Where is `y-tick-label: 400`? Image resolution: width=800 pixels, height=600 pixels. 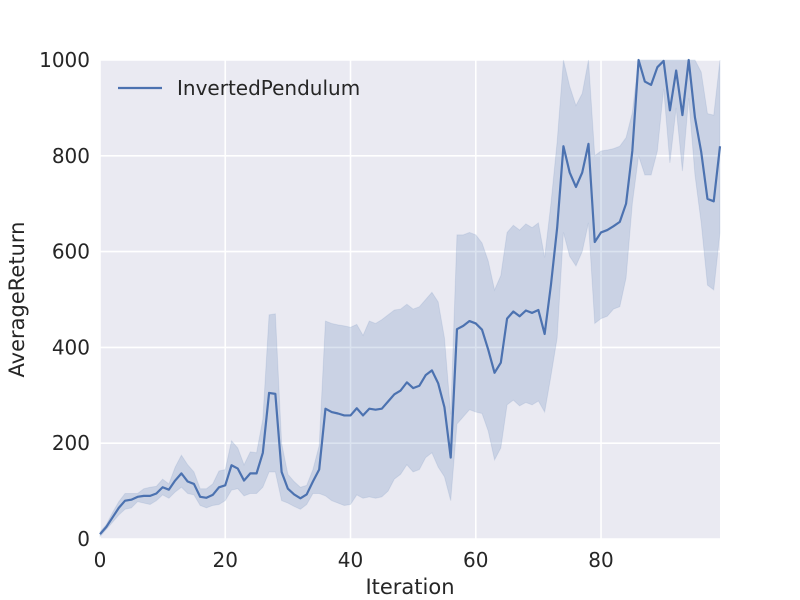 y-tick-label: 400 is located at coordinates (71, 347).